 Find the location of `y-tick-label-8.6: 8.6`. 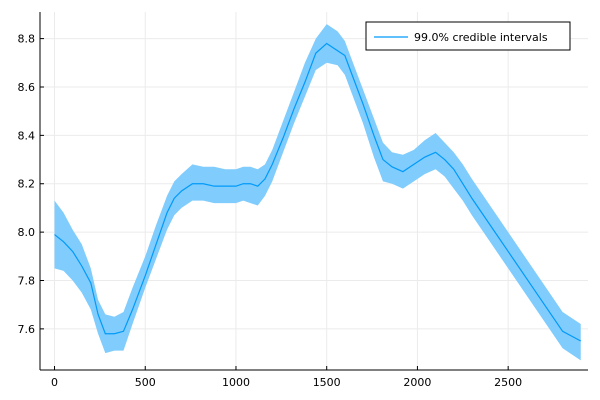

y-tick-label-8.6: 8.6 is located at coordinates (27, 87).